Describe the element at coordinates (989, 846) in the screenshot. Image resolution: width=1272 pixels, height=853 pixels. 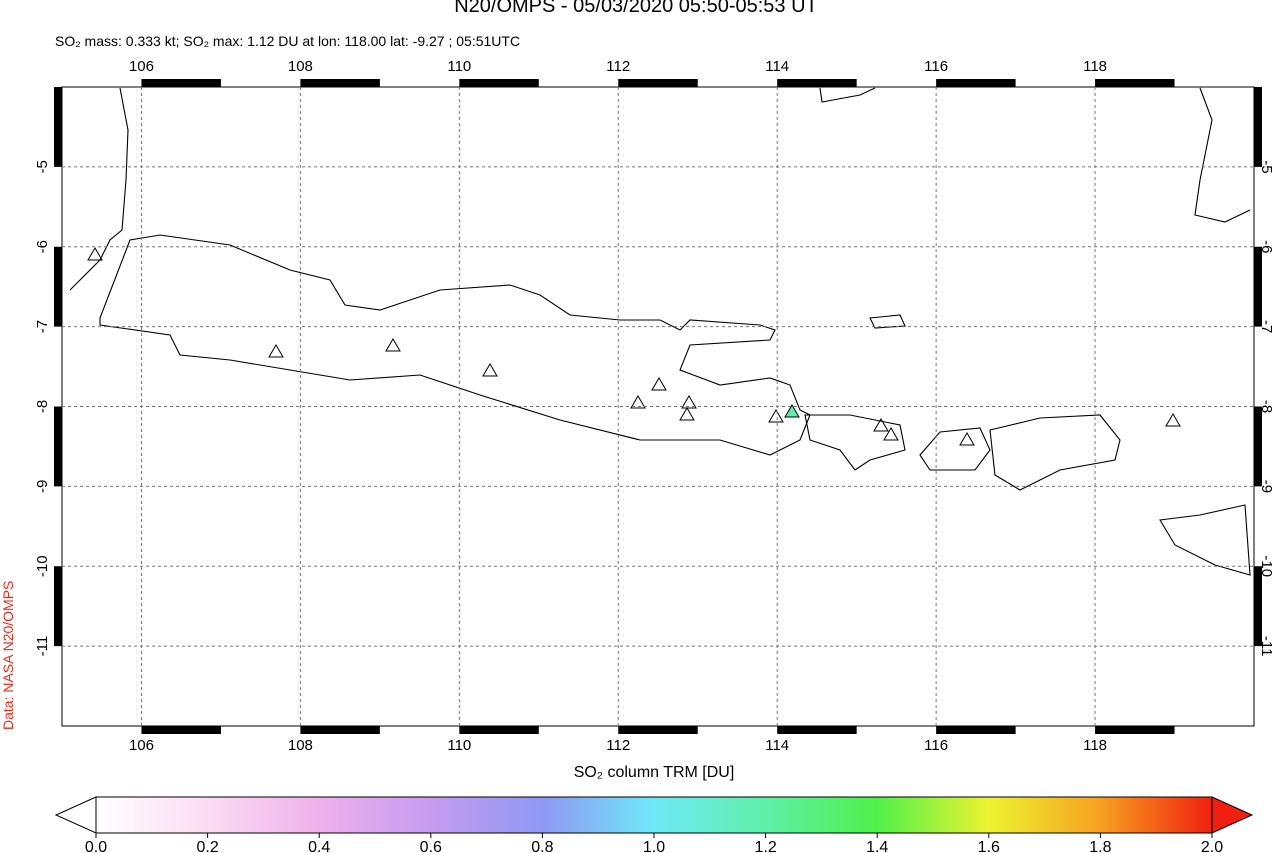
I see `colorbar-tick-label: 1.6` at that location.